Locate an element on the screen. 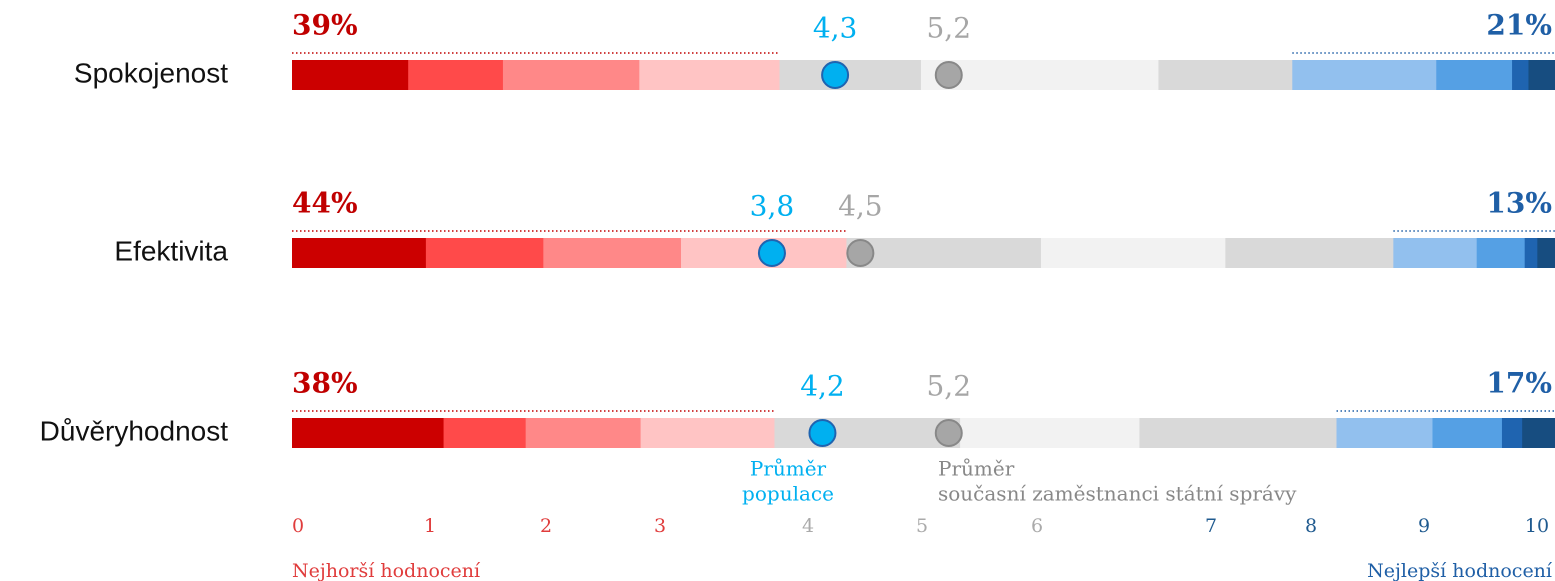 This screenshot has width=1555, height=581. legend-population: populace is located at coordinates (788, 494).